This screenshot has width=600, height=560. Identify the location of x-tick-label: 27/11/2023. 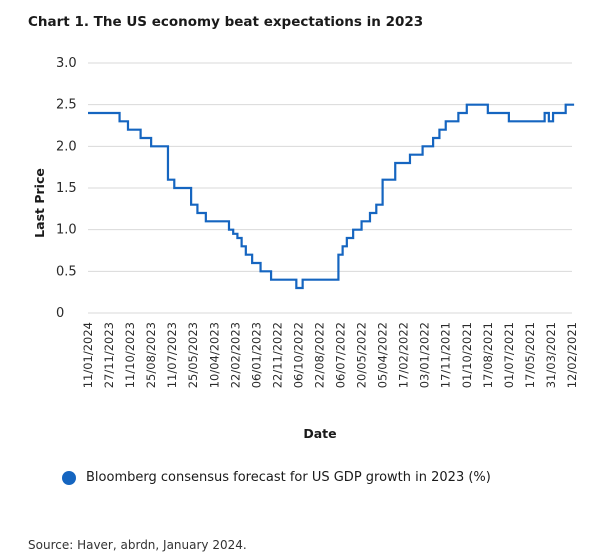
(109, 355).